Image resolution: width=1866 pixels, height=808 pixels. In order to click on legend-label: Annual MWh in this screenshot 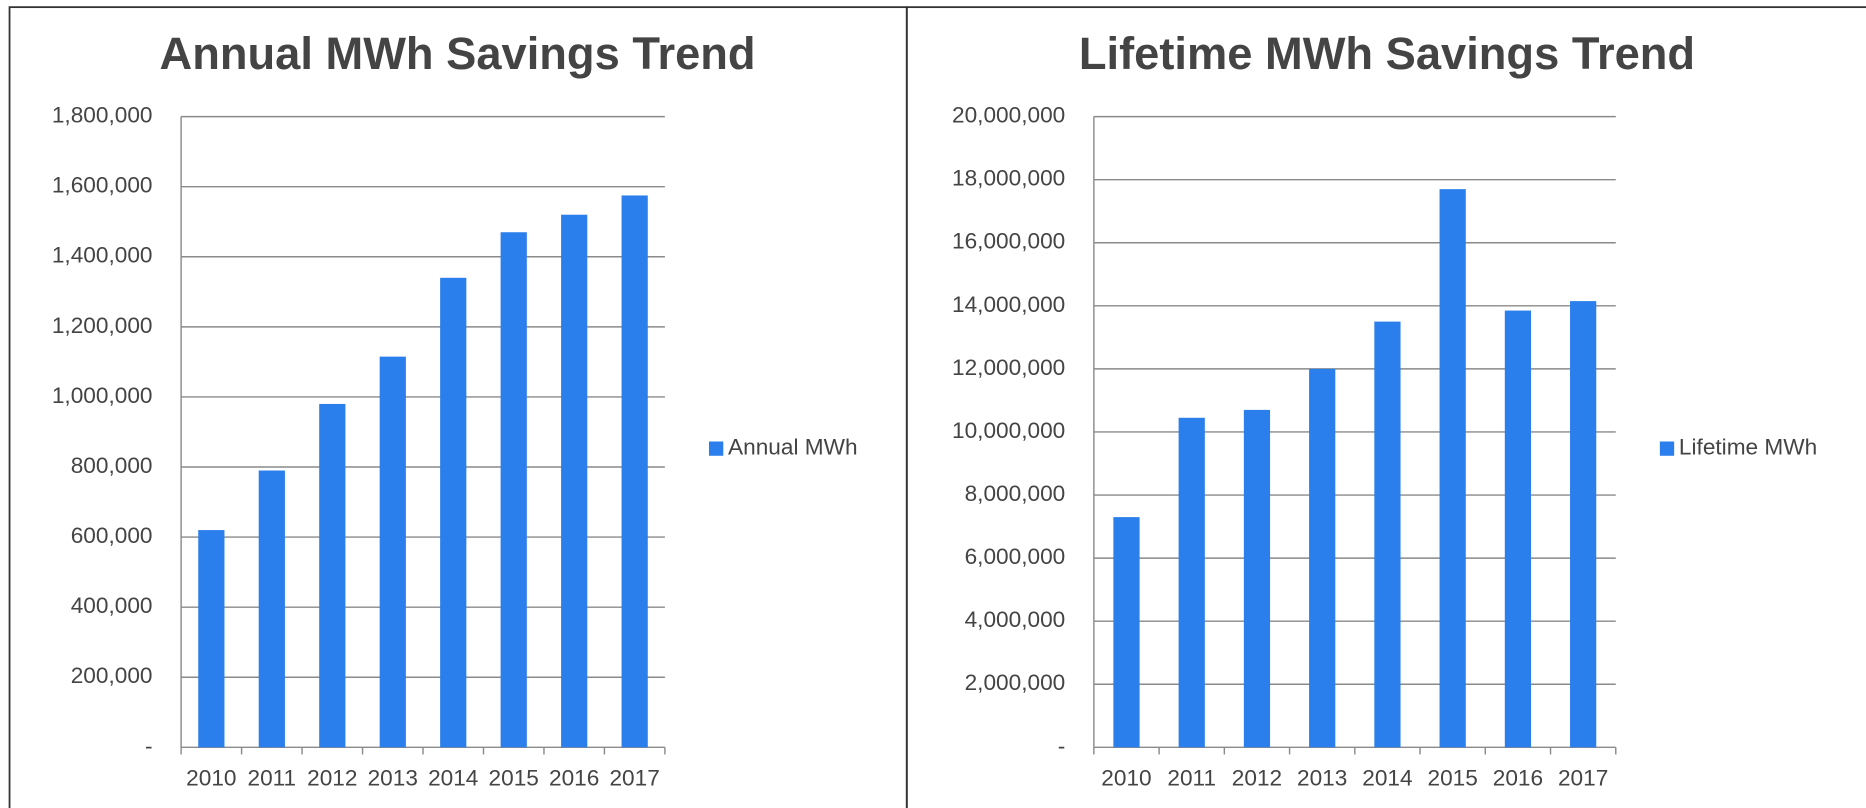, I will do `click(793, 447)`.